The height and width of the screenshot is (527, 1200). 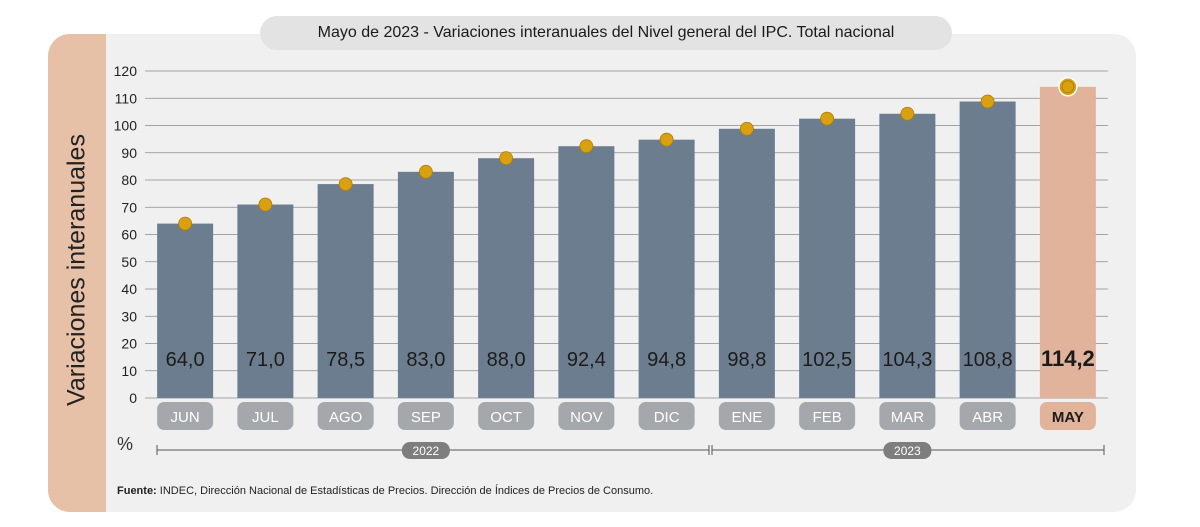 What do you see at coordinates (129, 371) in the screenshot?
I see `y-tick-label: 10` at bounding box center [129, 371].